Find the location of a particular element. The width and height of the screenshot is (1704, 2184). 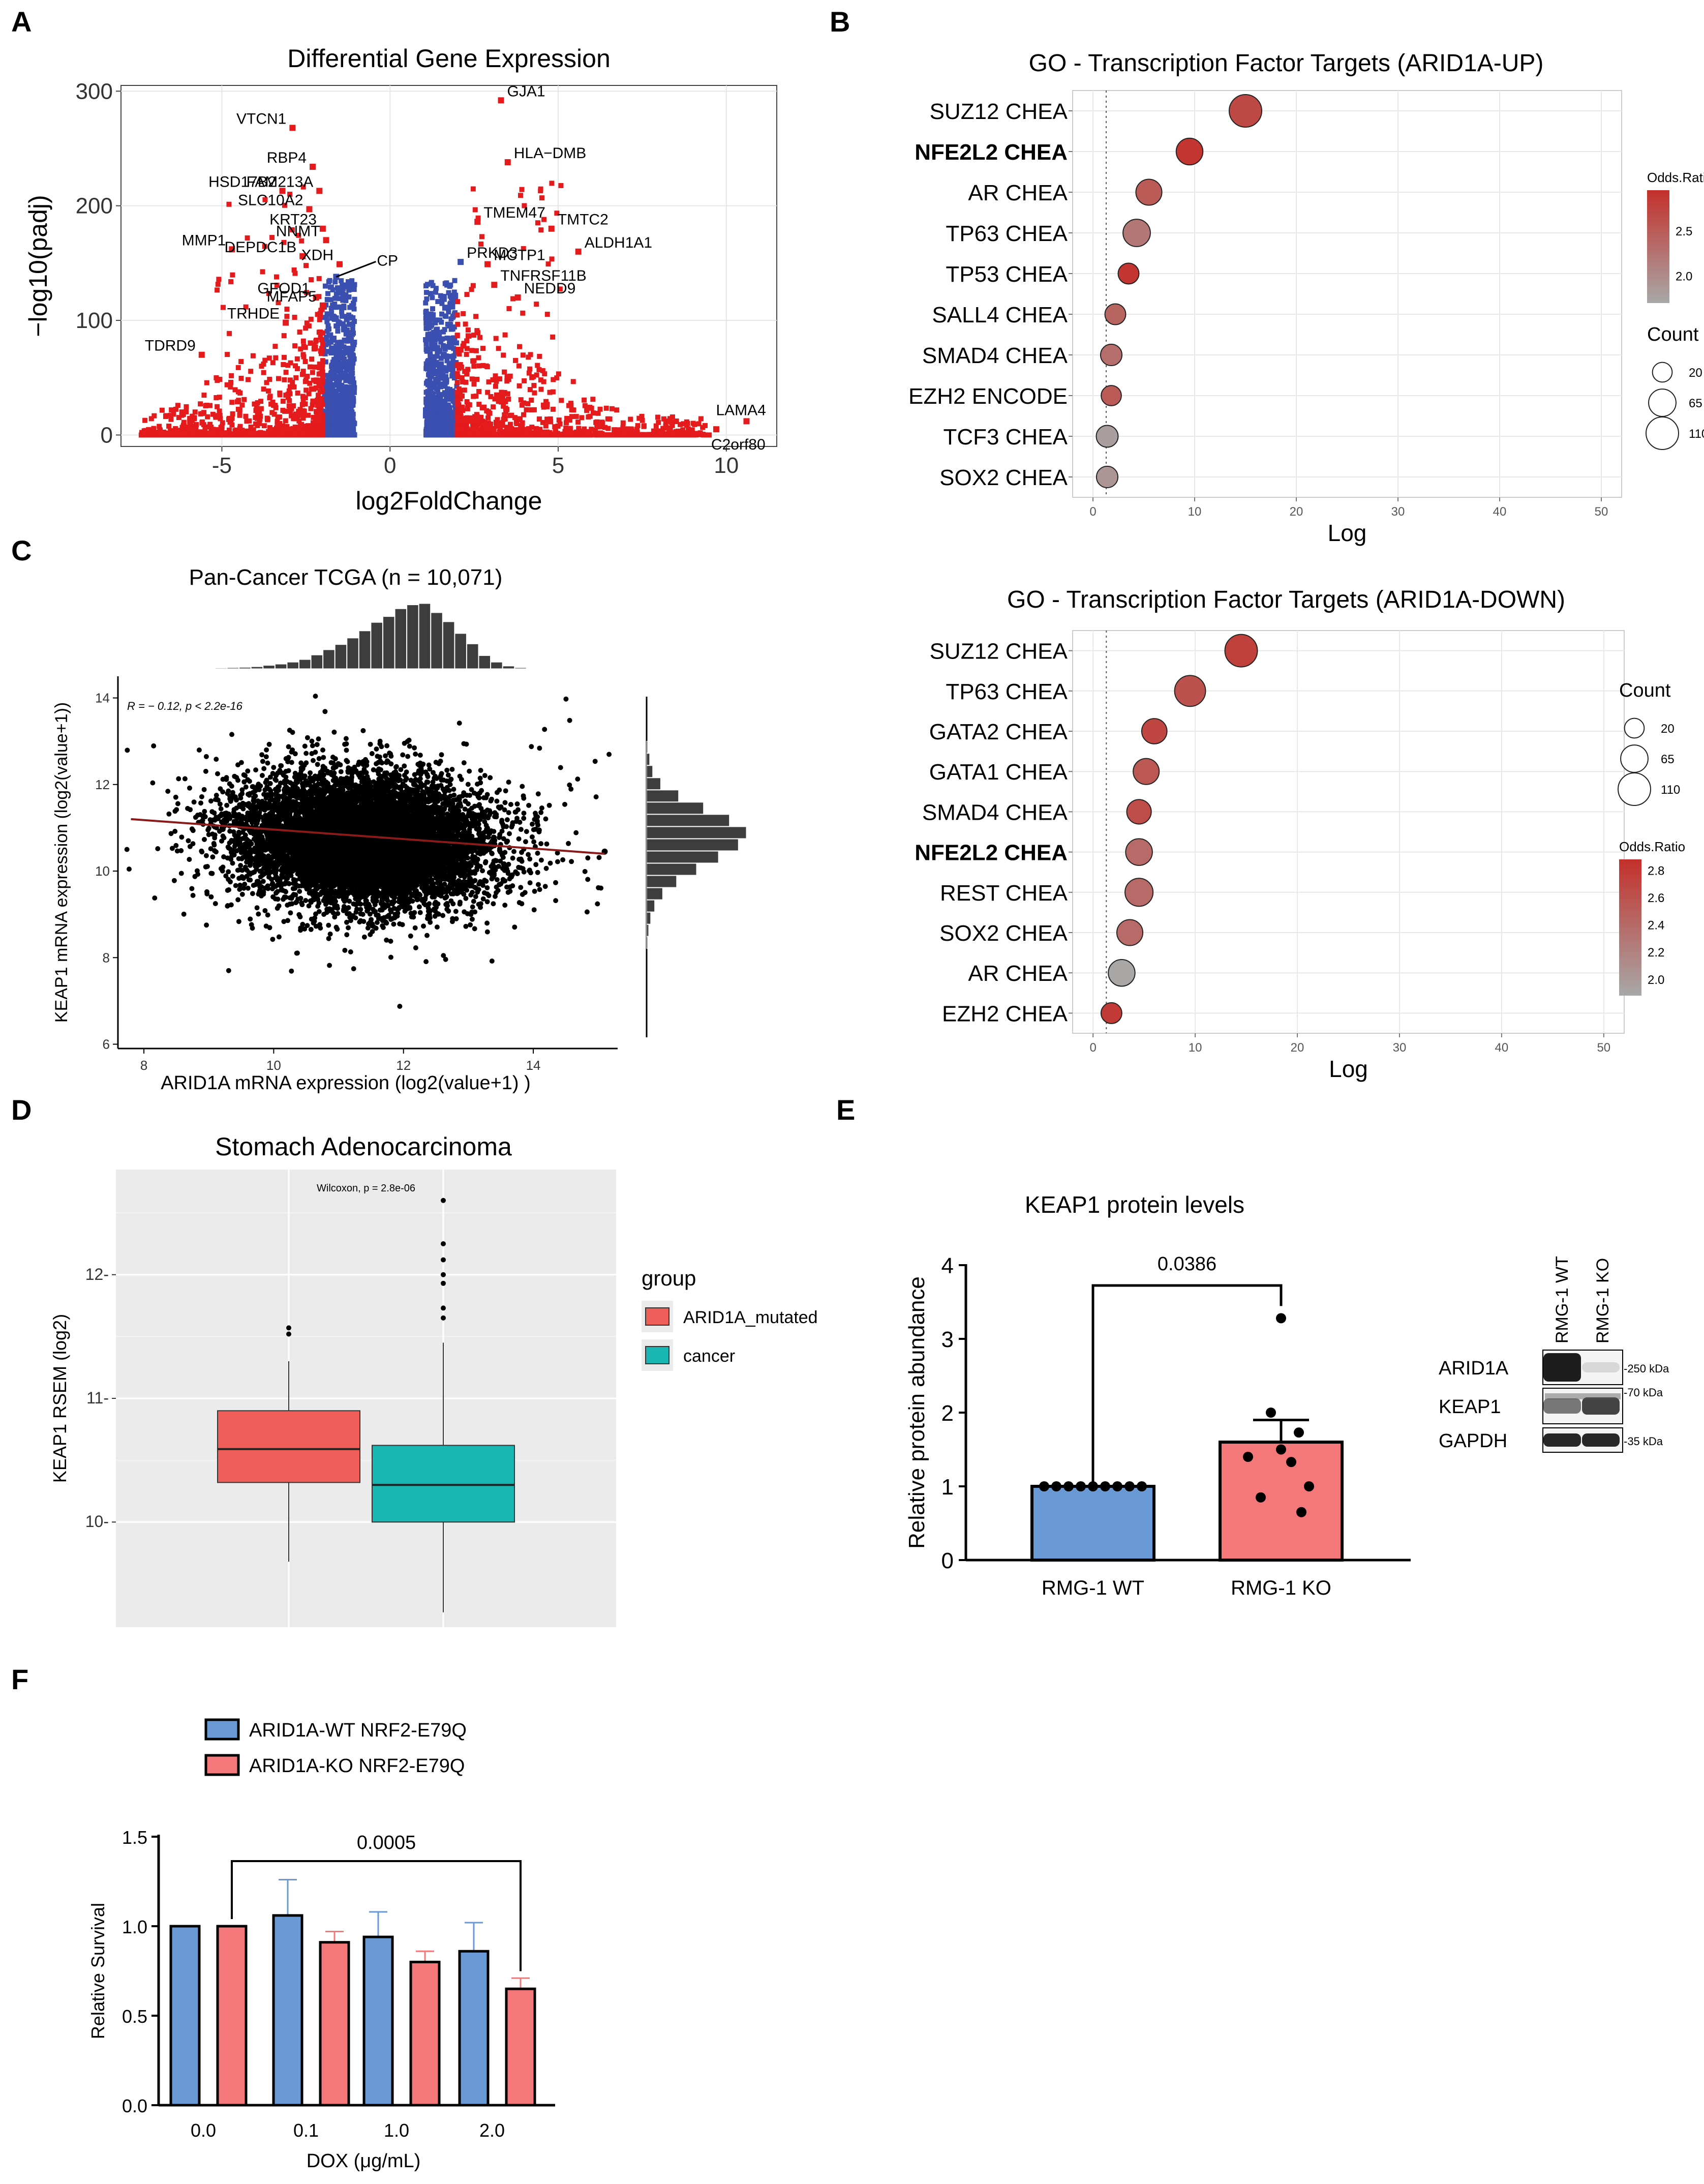

y-tick-label: 300 is located at coordinates (94, 91).